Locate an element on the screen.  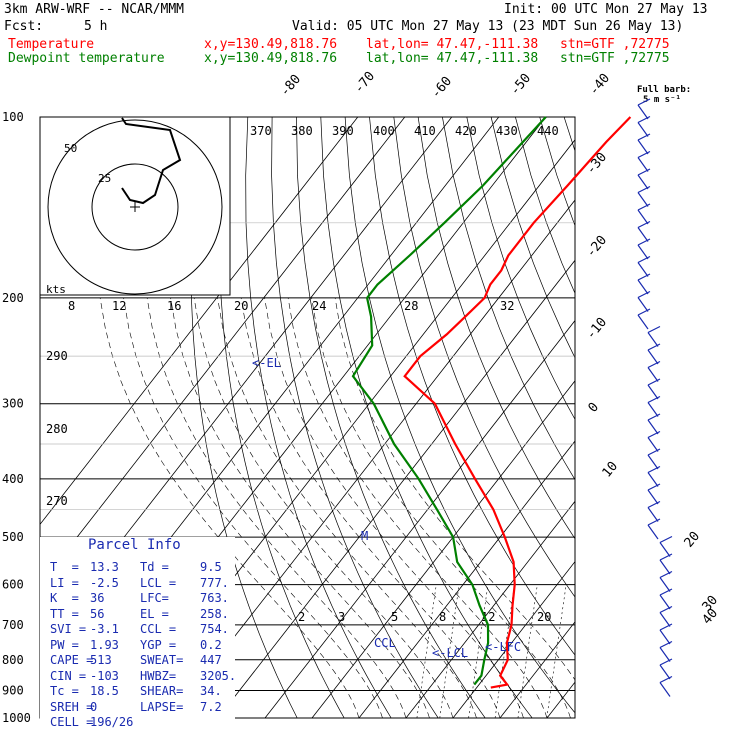
parcel-info-cell: 763. is located at coordinates (214, 598).